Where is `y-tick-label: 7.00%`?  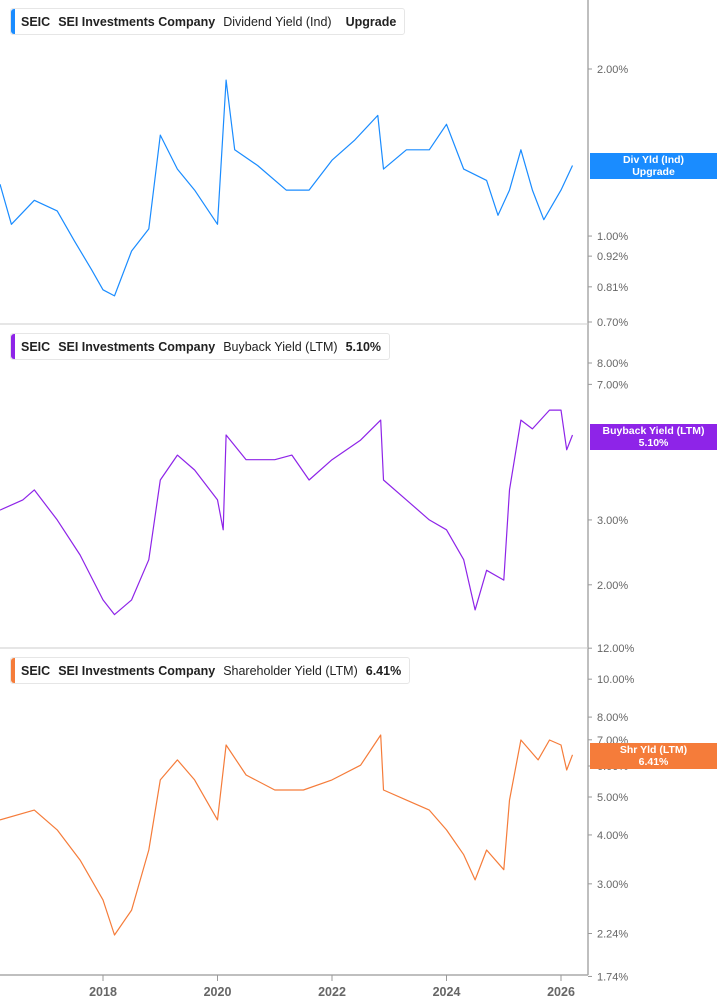 y-tick-label: 7.00% is located at coordinates (612, 385).